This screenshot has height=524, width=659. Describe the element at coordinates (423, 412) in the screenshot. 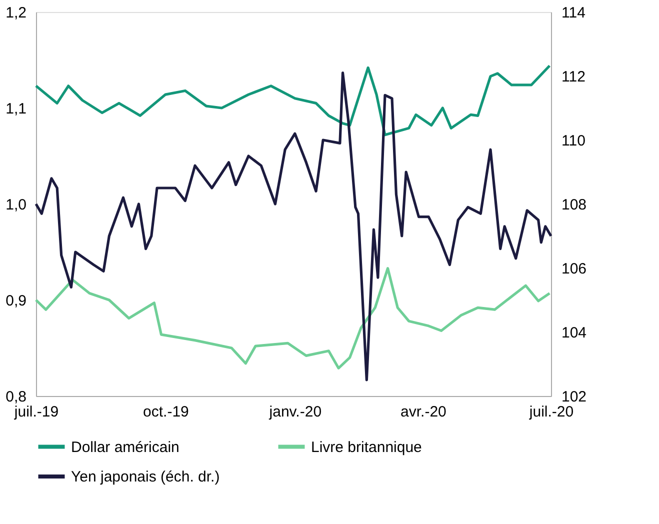

I see `x-tick-label: avr.-20` at that location.